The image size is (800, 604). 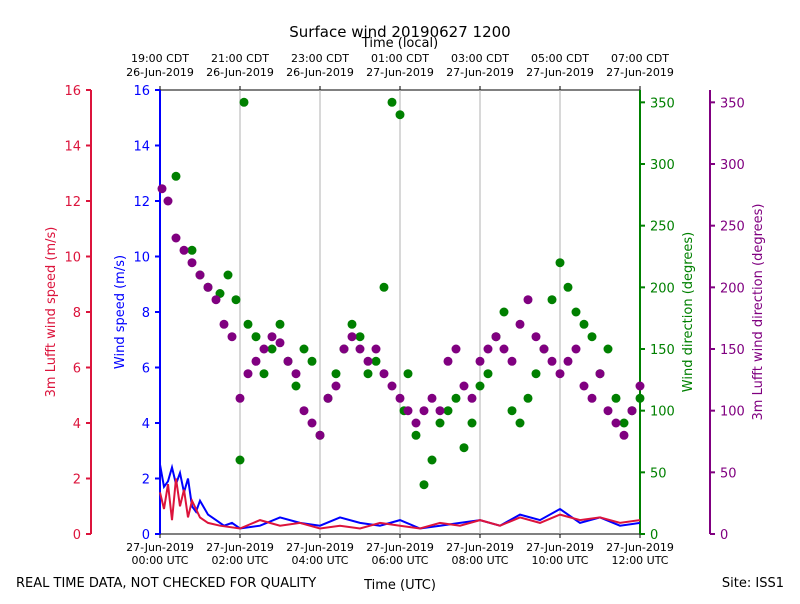 What do you see at coordinates (240, 58) in the screenshot?
I see `x-tick-local-time-label: 21:00 CDT` at bounding box center [240, 58].